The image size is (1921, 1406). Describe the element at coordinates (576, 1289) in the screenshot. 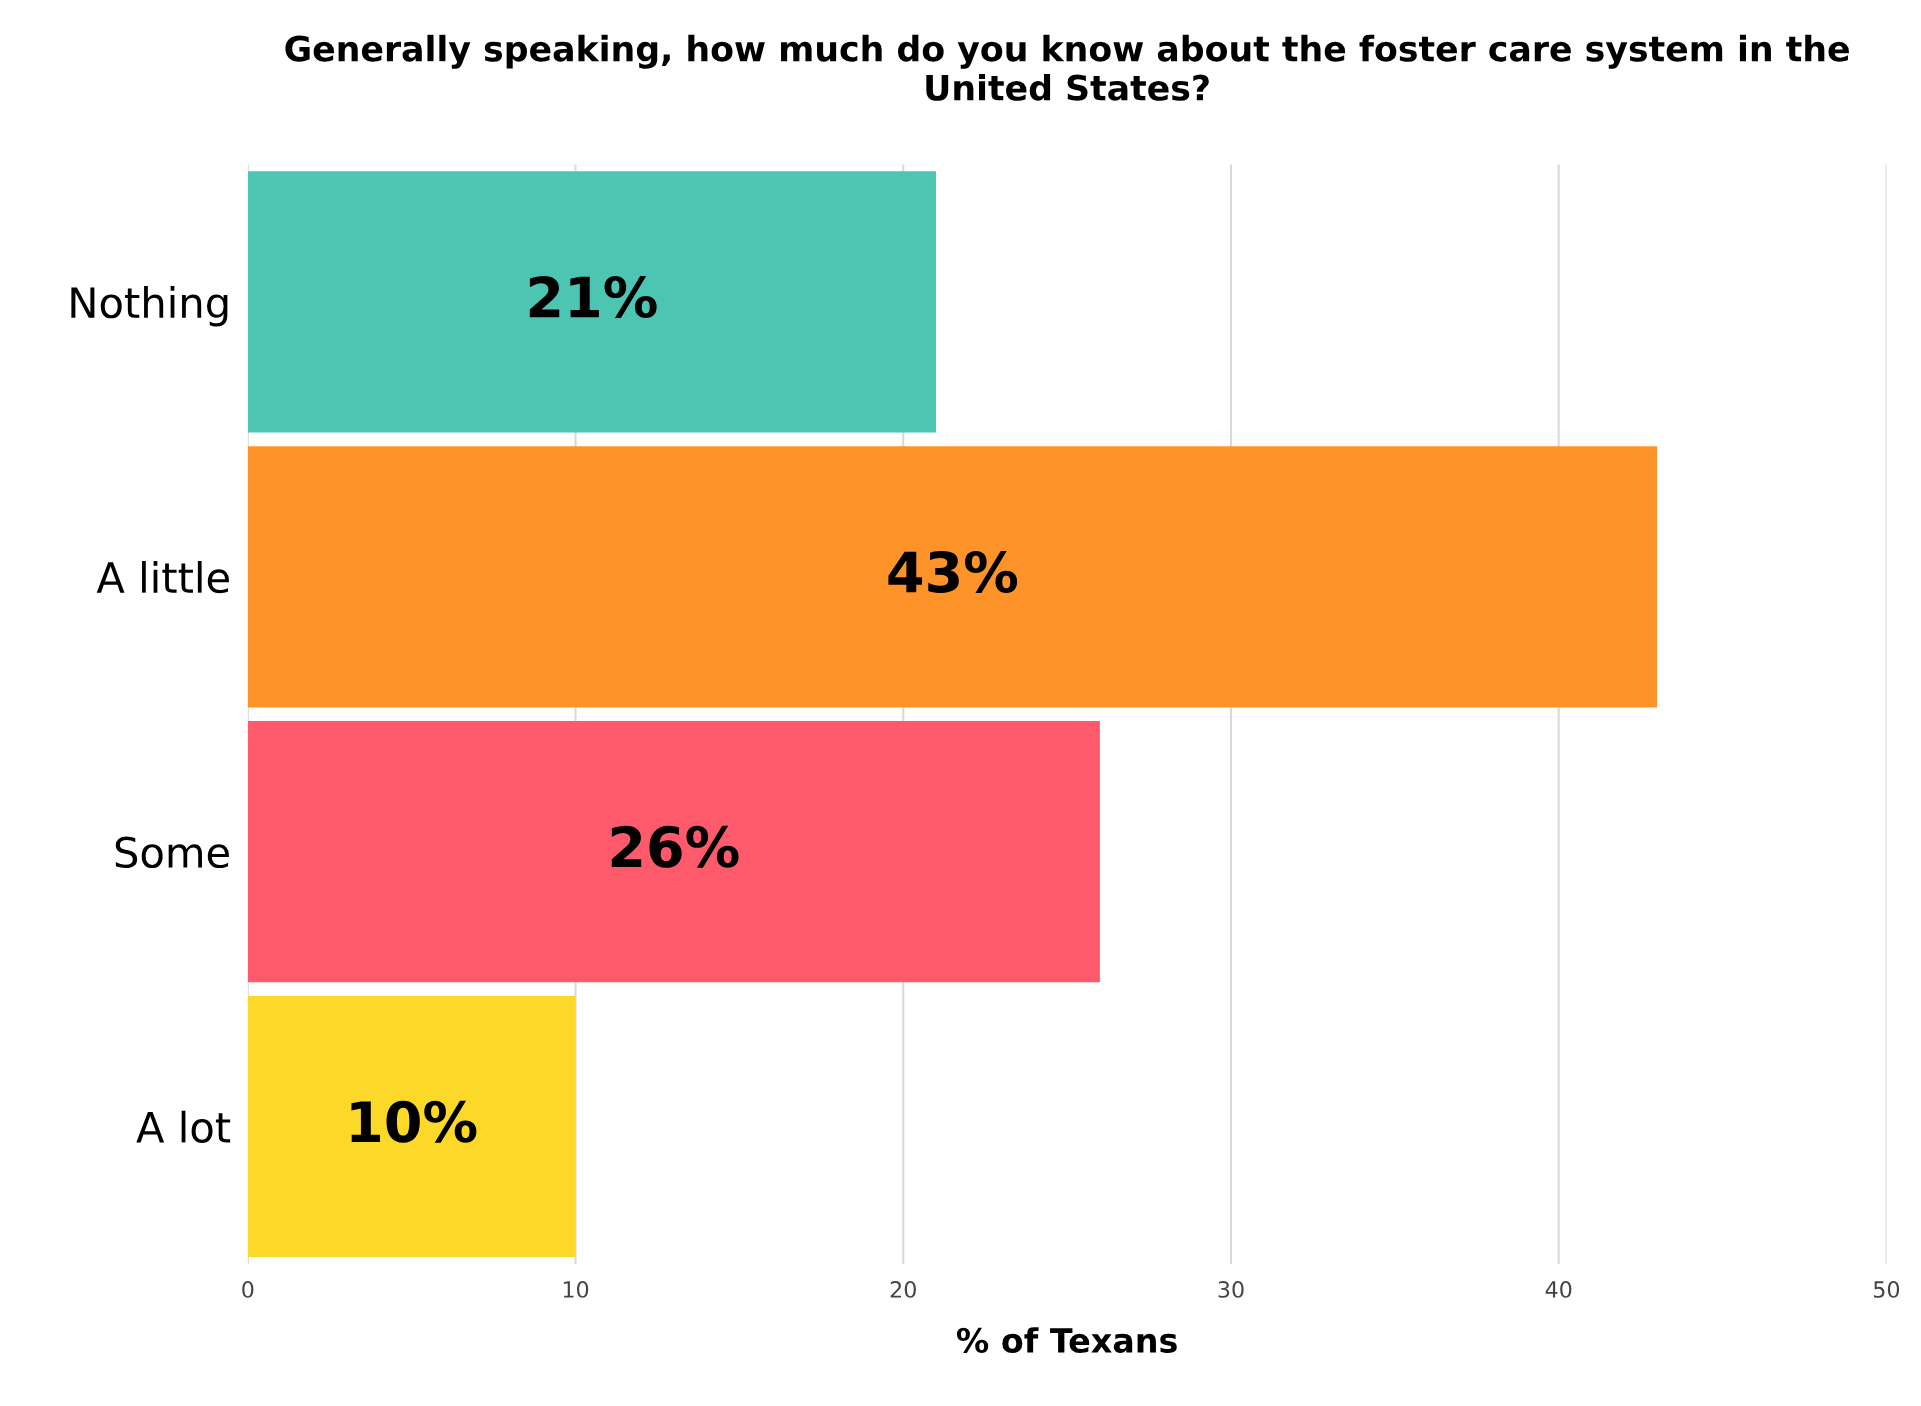

I see `x-tick-label: 10` at that location.